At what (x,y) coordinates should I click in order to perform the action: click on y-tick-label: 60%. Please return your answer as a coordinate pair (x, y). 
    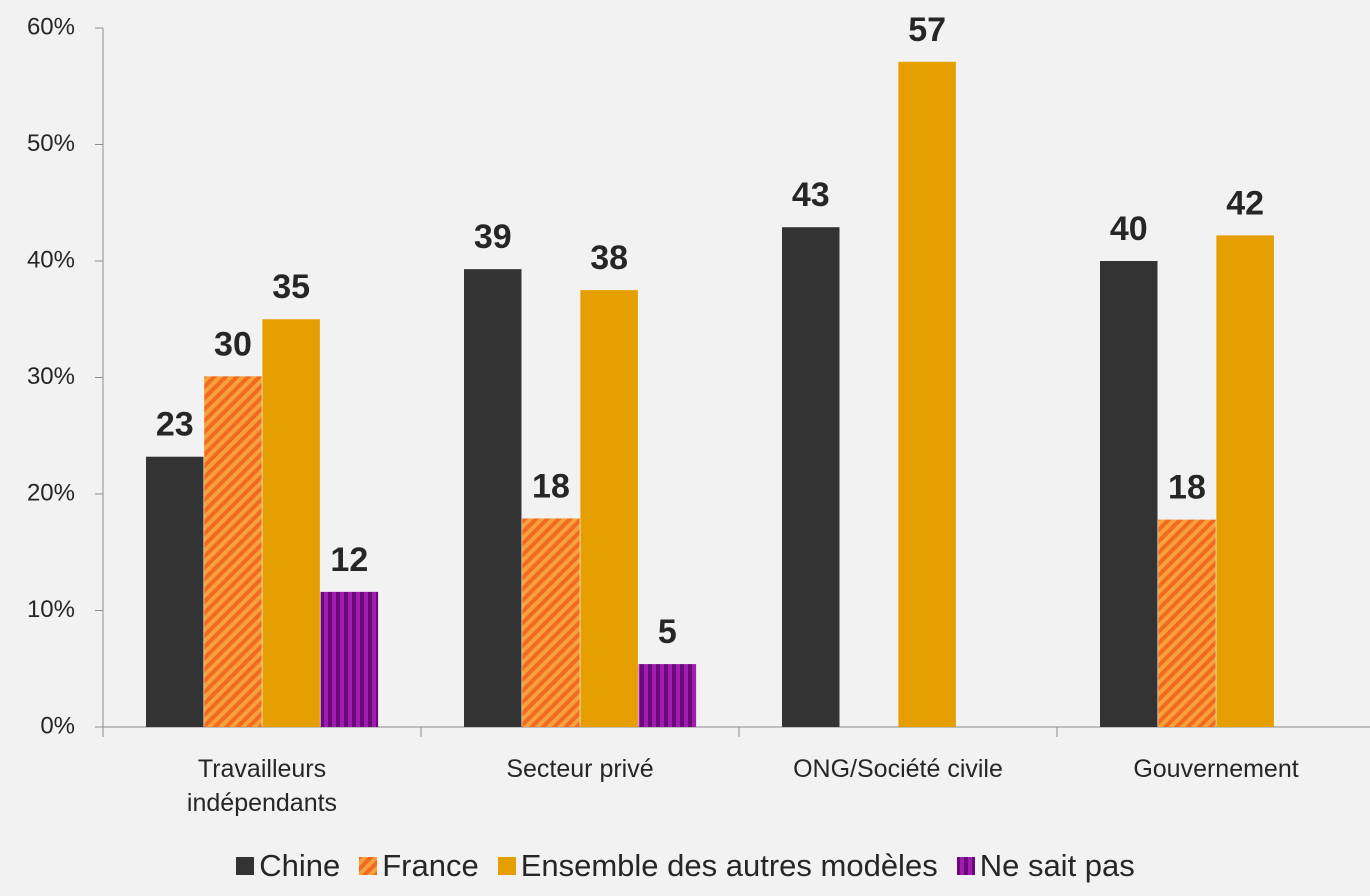
    Looking at the image, I should click on (51, 26).